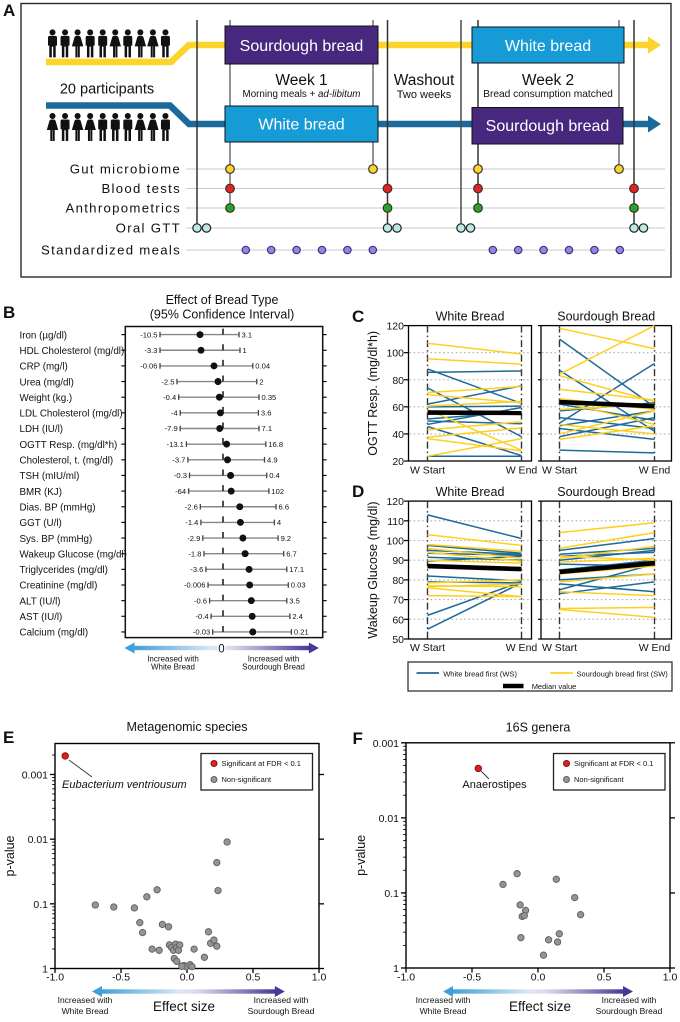 This screenshot has height=1022, width=680. Describe the element at coordinates (262, 366) in the screenshot. I see `svg-text: 0.04` at that location.